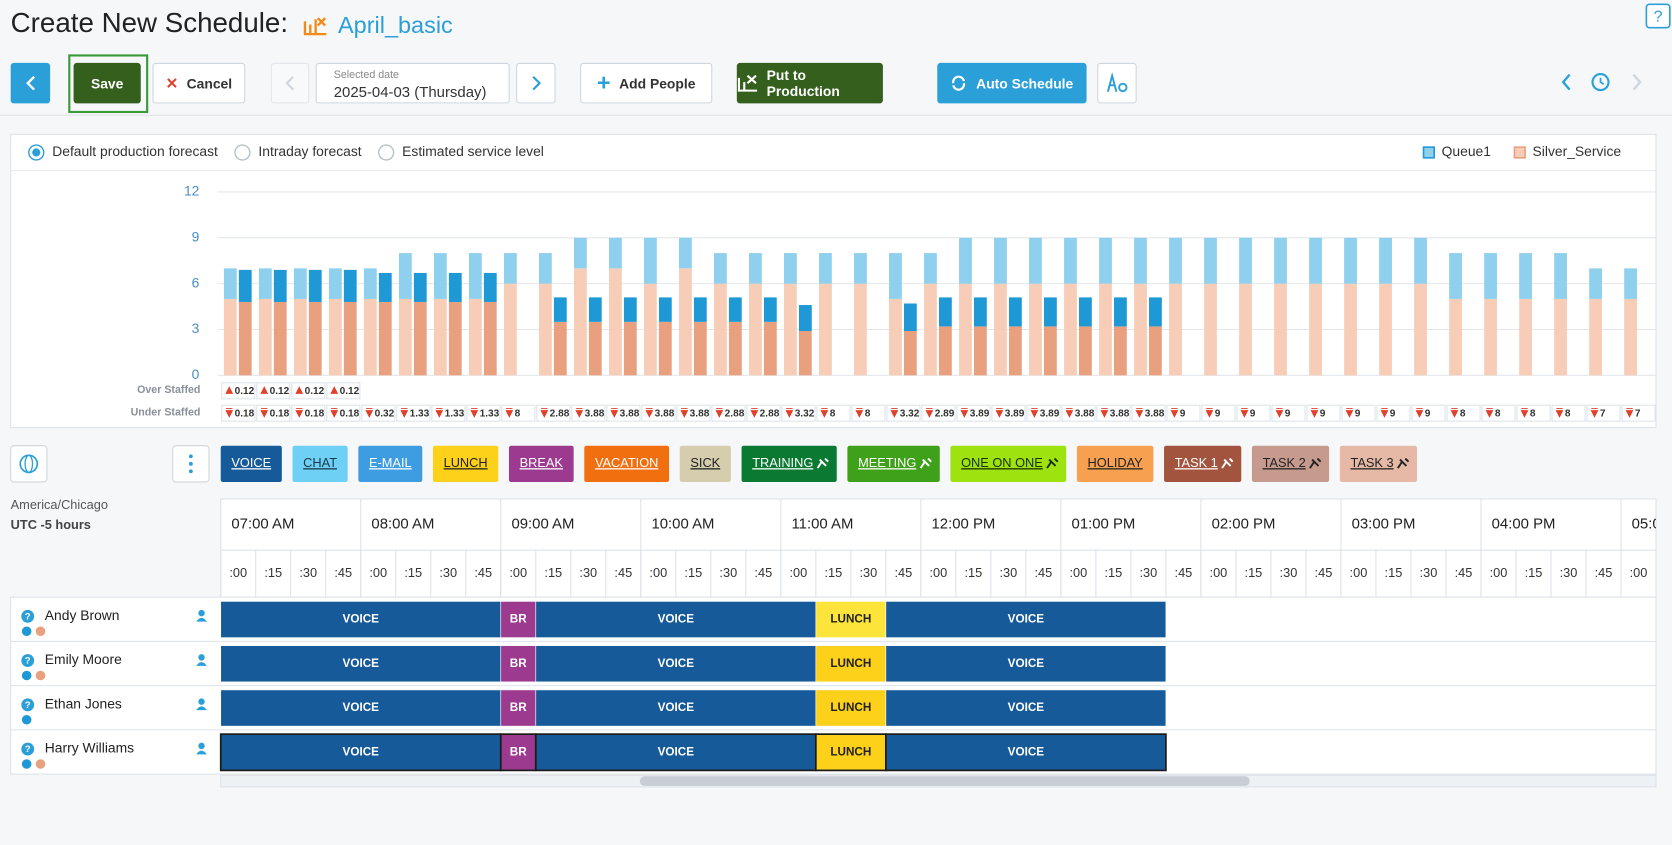 This screenshot has width=1672, height=845. Describe the element at coordinates (30, 83) in the screenshot. I see `back-button` at that location.